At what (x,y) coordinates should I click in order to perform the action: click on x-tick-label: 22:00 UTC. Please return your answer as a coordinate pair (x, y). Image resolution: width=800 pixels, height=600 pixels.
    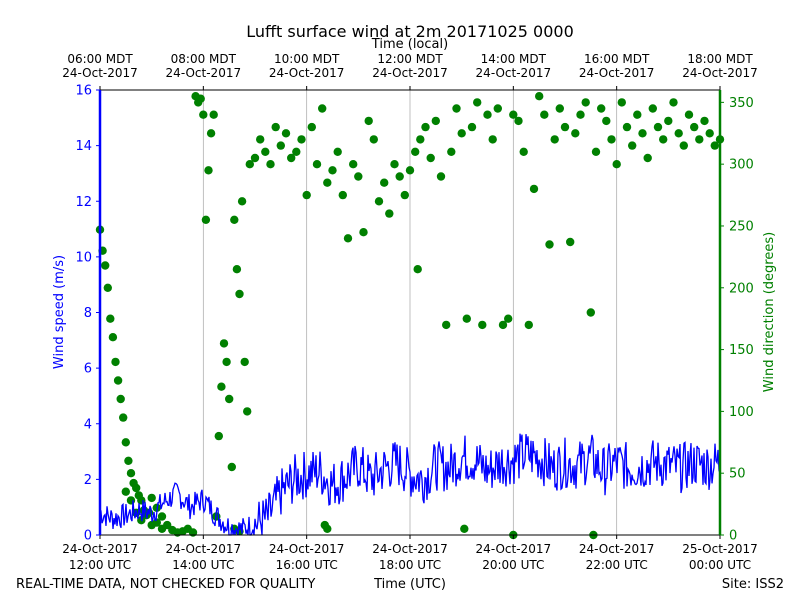
    Looking at the image, I should click on (617, 565).